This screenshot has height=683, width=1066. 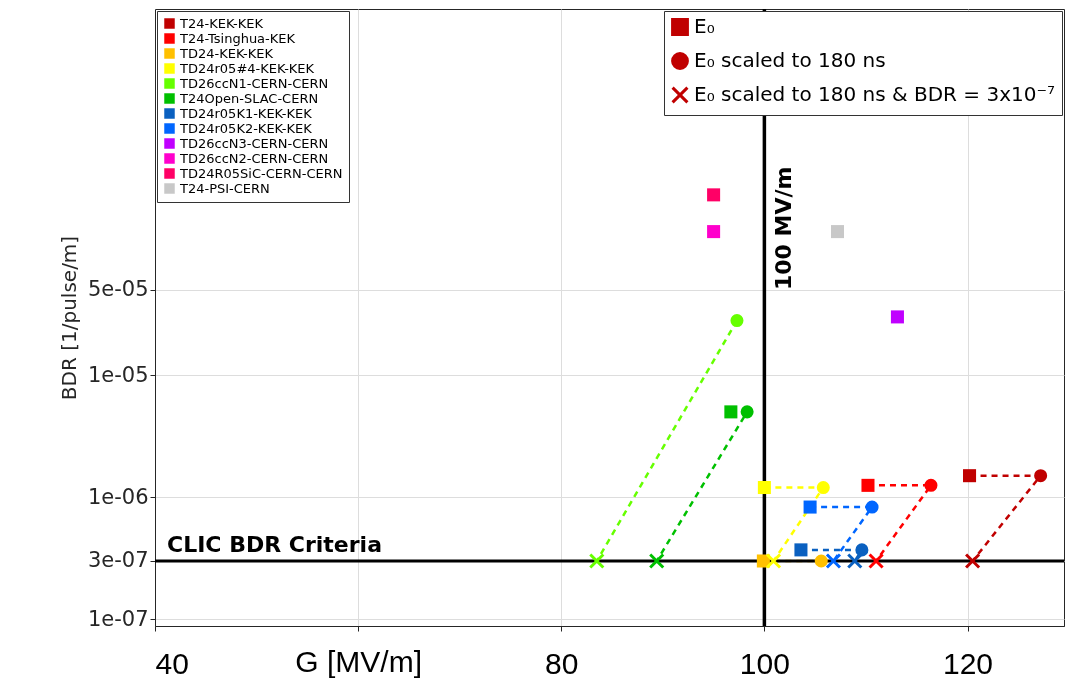 I want to click on legend-label: T24-KEK-KEK, so click(x=221, y=23).